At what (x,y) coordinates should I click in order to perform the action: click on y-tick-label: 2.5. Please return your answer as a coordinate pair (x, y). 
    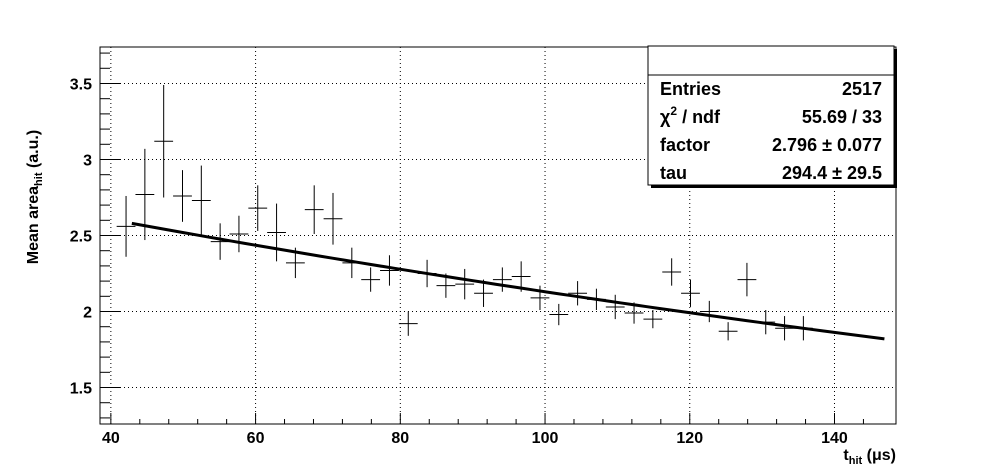
    Looking at the image, I should click on (81, 237).